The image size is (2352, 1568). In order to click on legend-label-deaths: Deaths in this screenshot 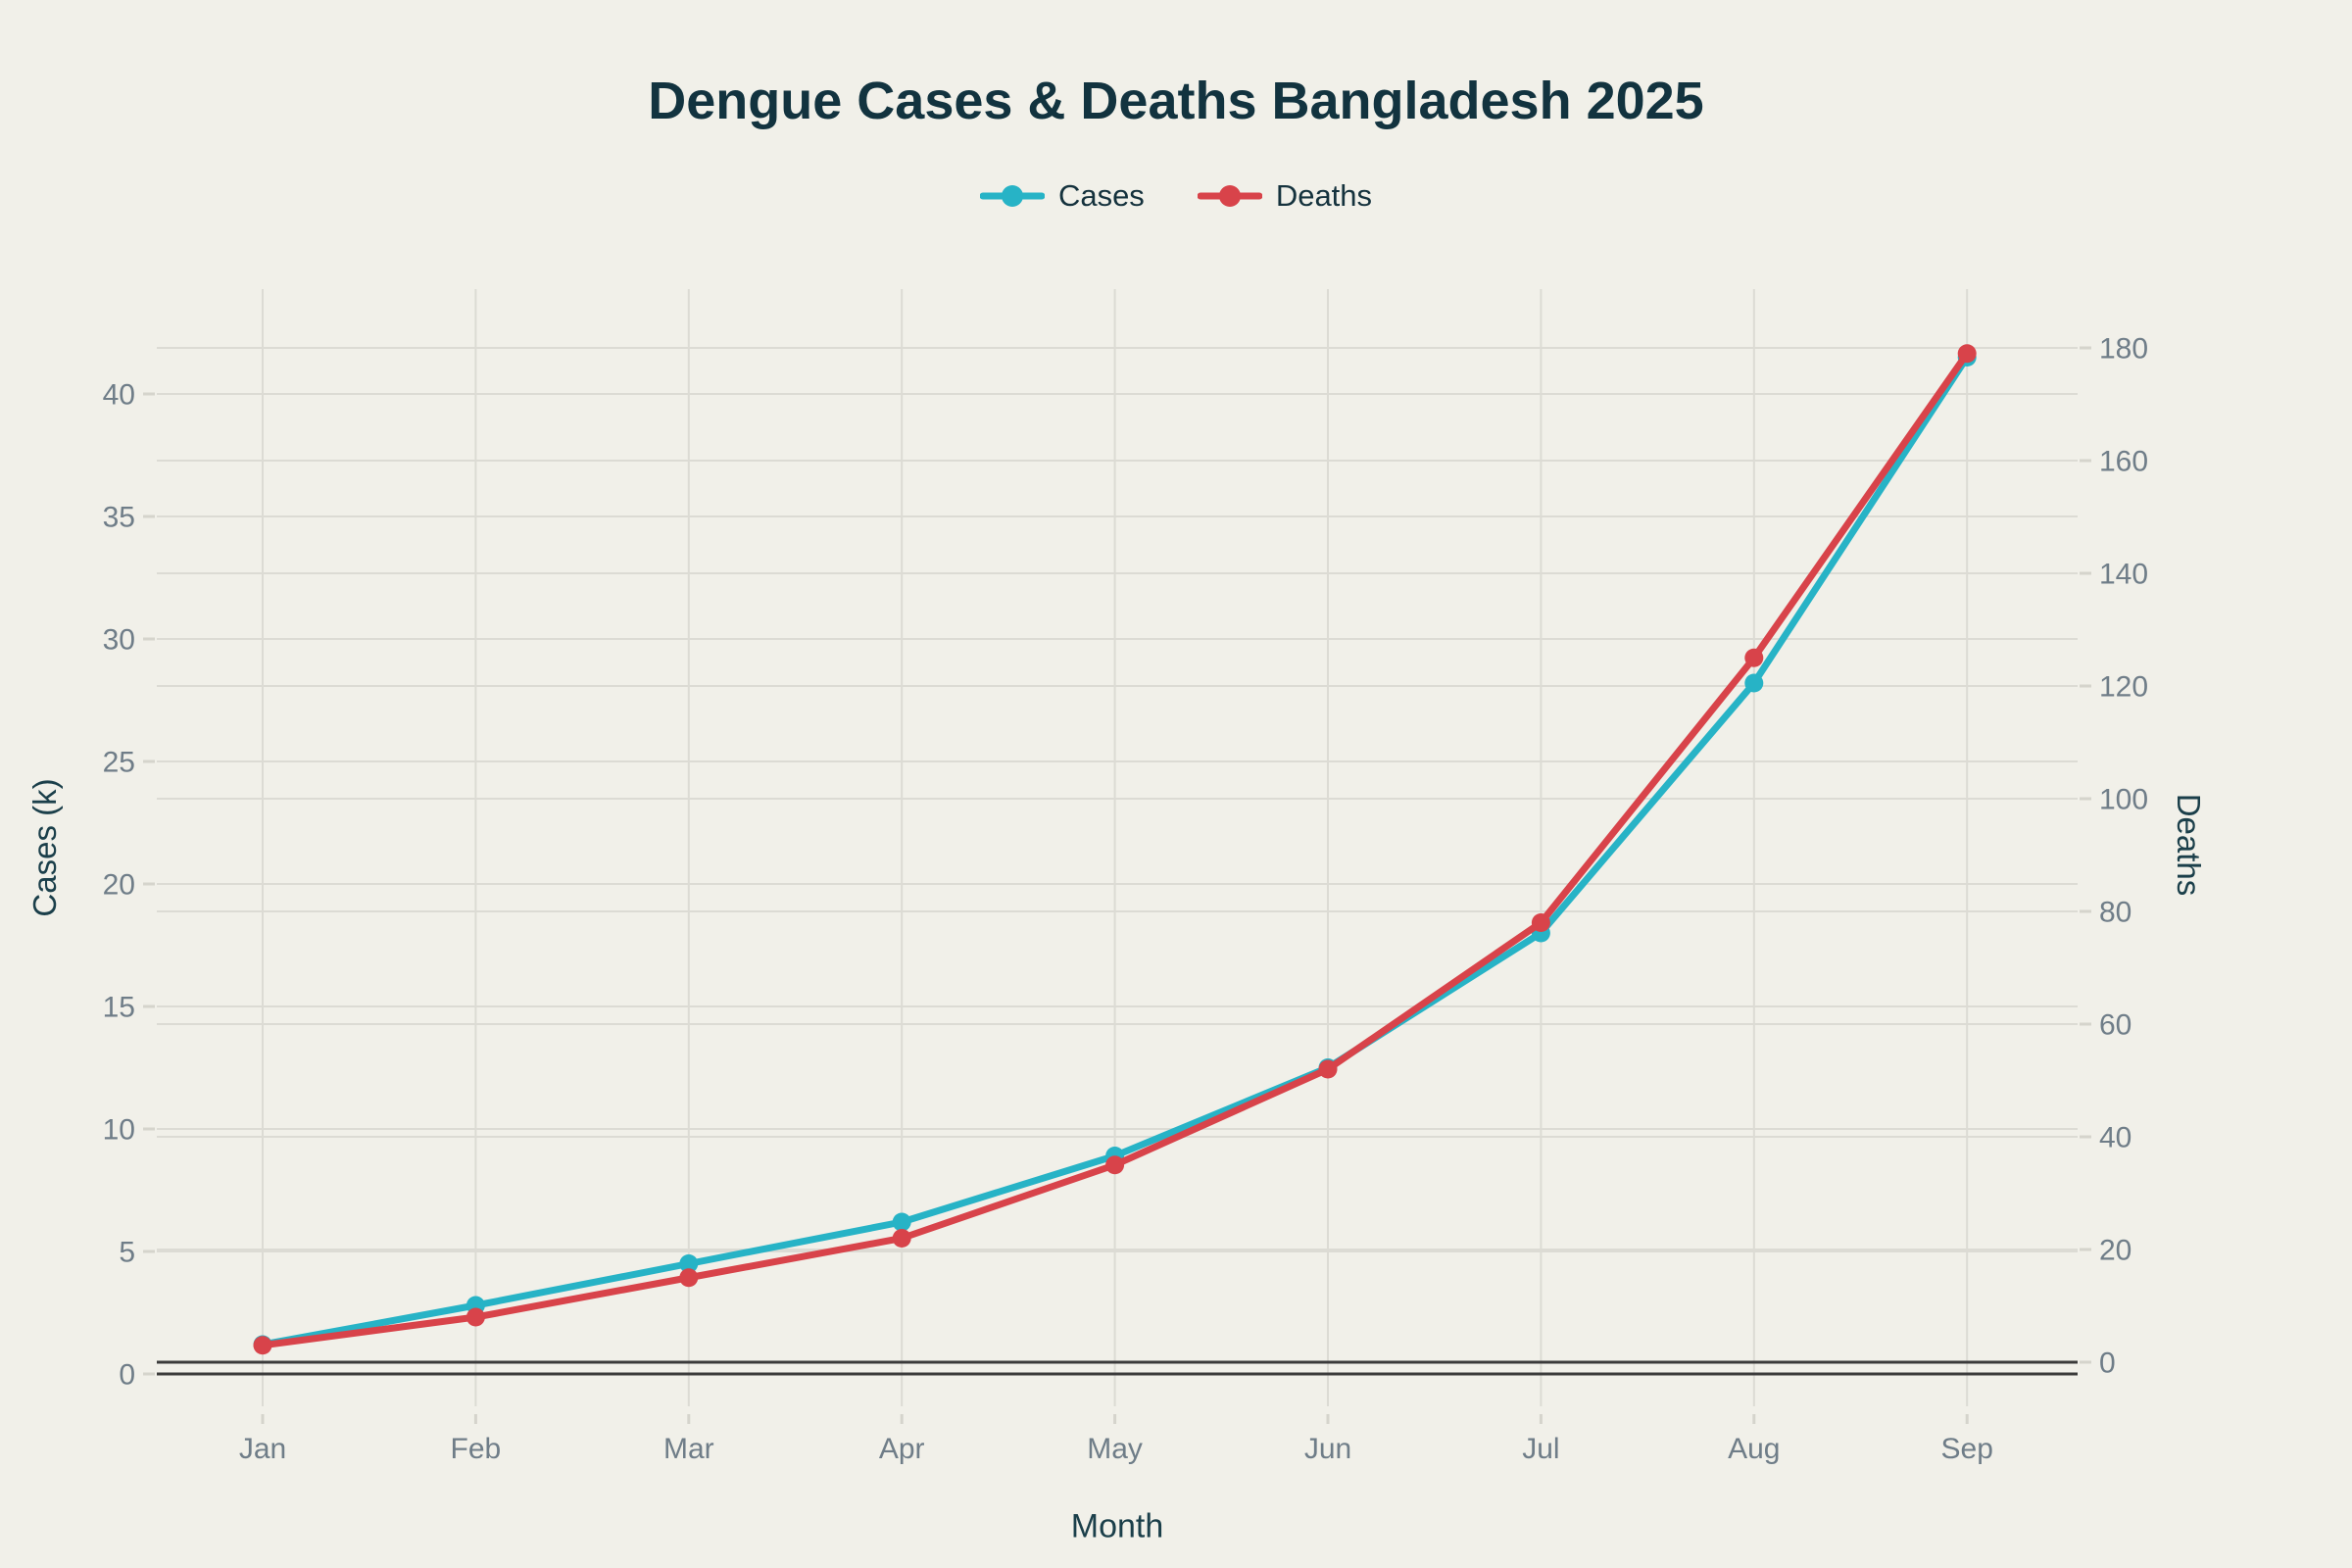, I will do `click(1324, 195)`.